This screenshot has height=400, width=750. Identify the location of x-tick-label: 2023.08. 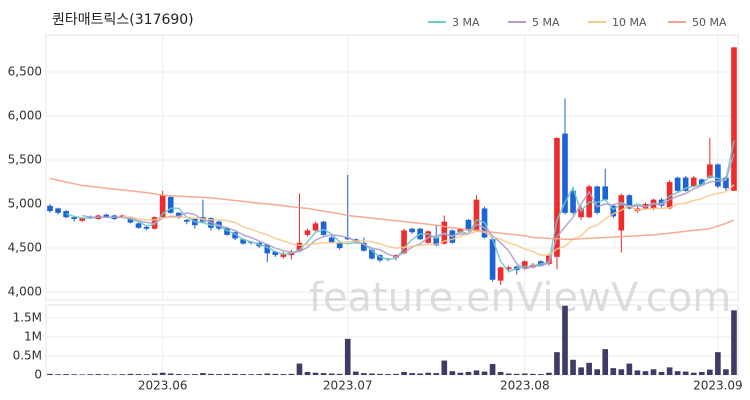
(525, 386).